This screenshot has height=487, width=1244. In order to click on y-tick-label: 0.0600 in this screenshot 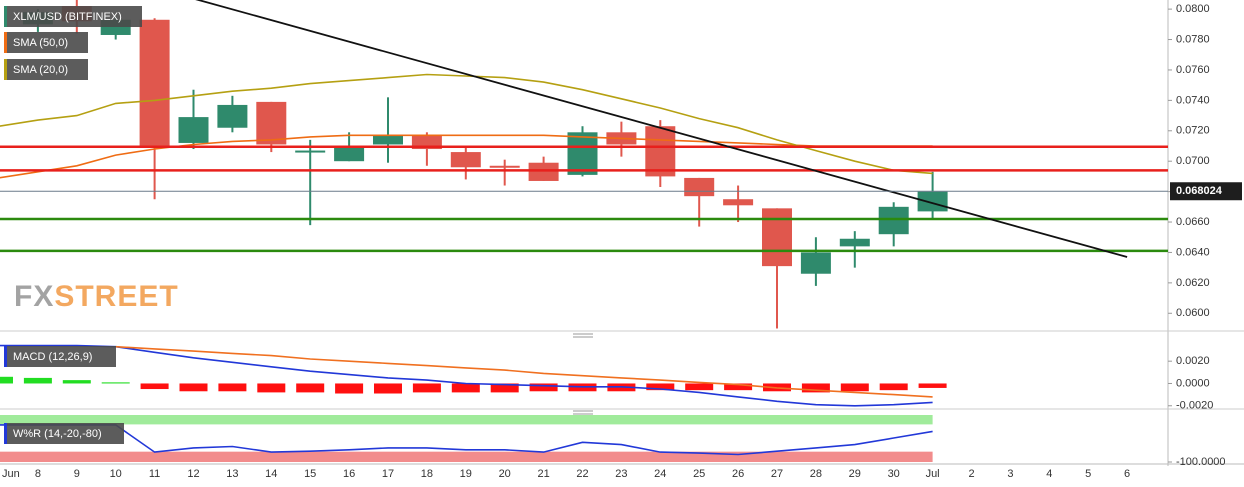, I will do `click(1193, 313)`.